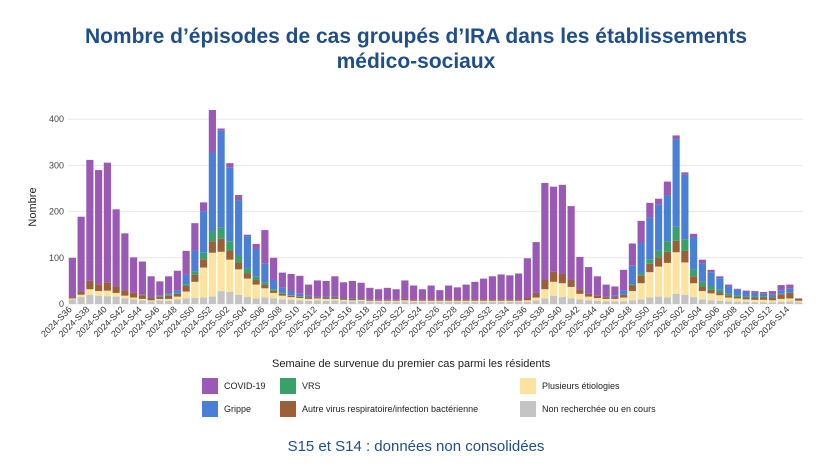 Image resolution: width=832 pixels, height=466 pixels. I want to click on legend-swatch-grippe, so click(210, 409).